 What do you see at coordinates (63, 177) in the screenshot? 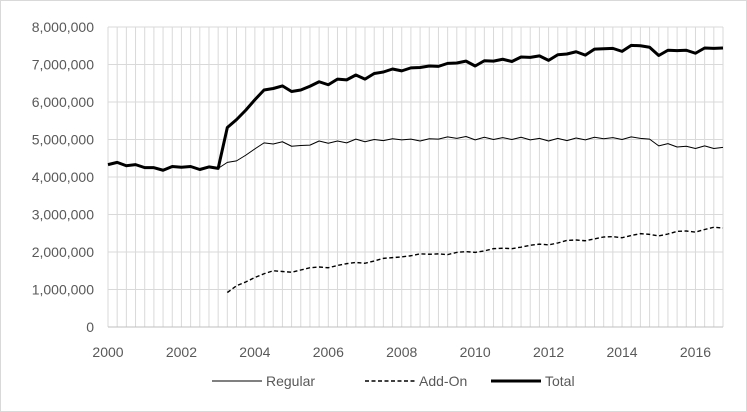
I see `y-tick-label: 4,000,000` at bounding box center [63, 177].